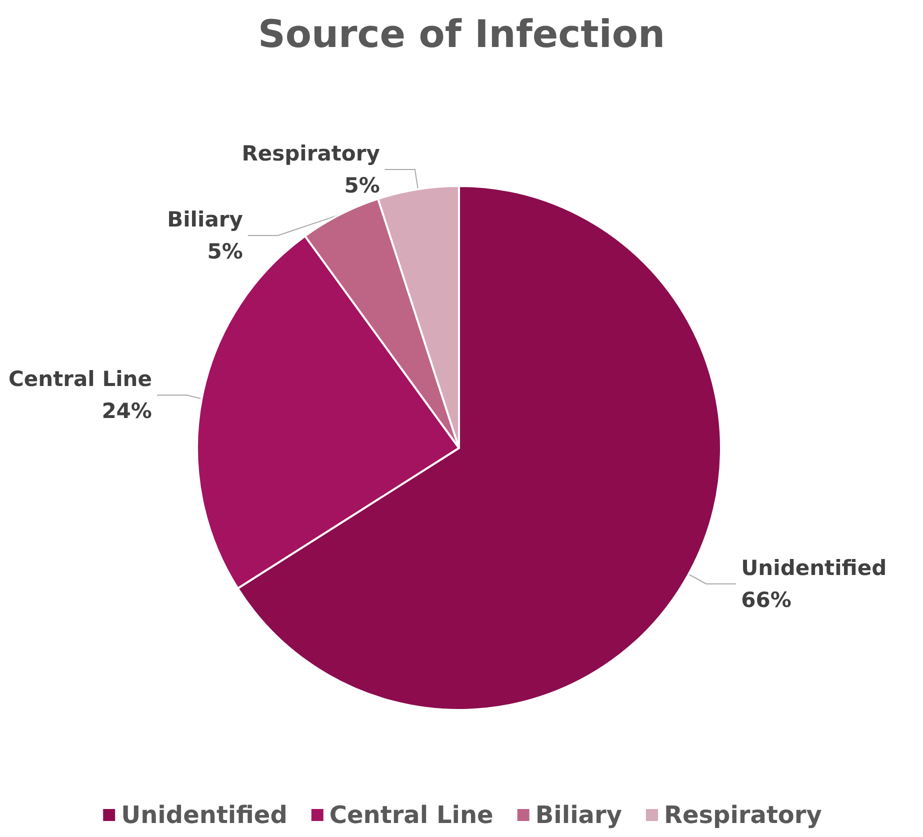 Image resolution: width=923 pixels, height=837 pixels. I want to click on chart-title: Source of Infection, so click(462, 34).